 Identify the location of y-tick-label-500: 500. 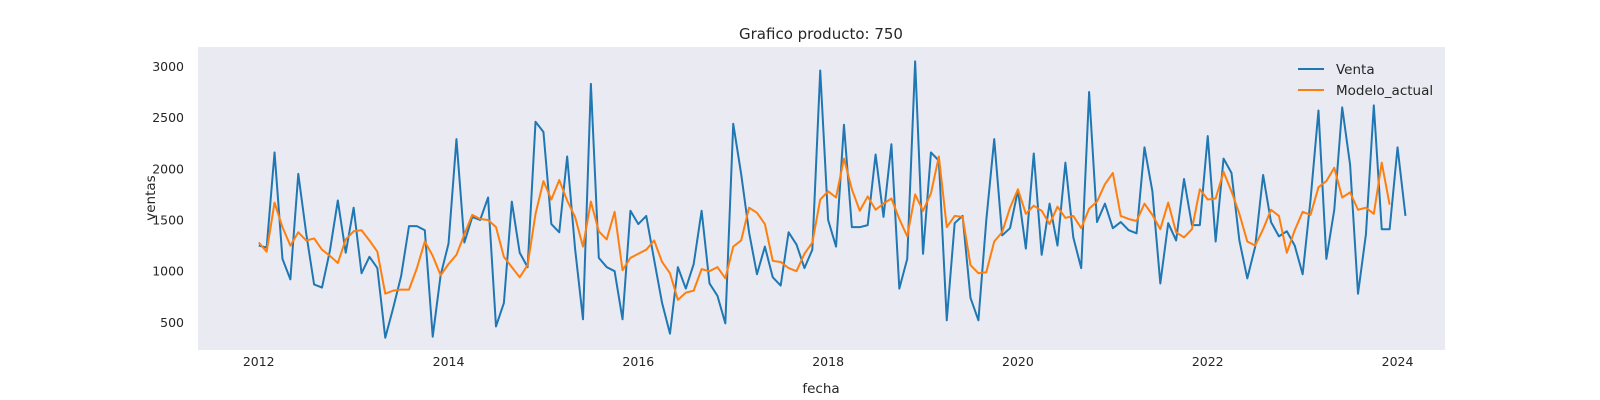
(172, 322).